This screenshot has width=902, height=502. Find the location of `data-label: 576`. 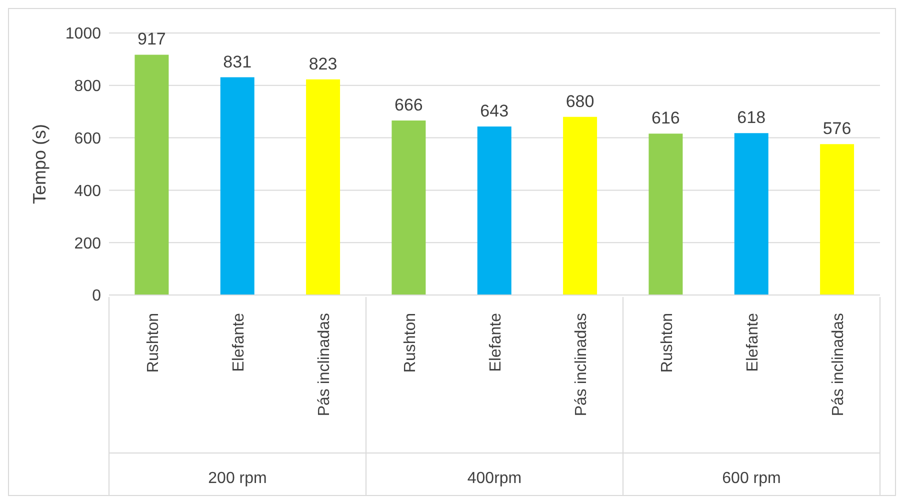

data-label: 576 is located at coordinates (837, 128).